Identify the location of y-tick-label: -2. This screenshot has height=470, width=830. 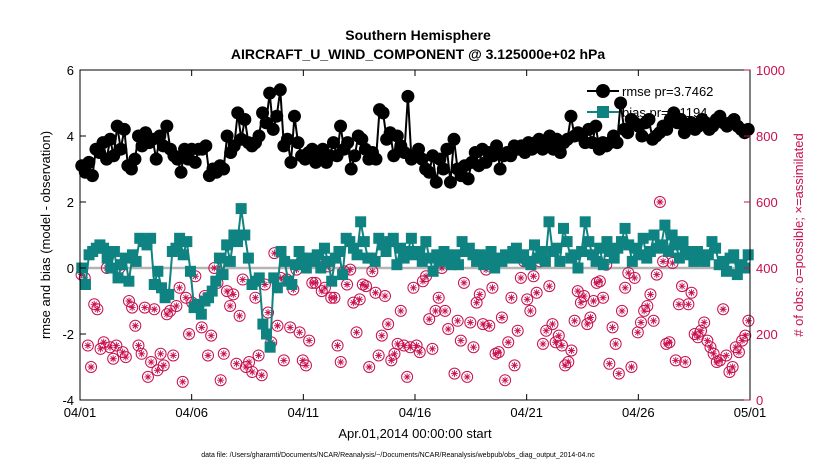
(68, 334).